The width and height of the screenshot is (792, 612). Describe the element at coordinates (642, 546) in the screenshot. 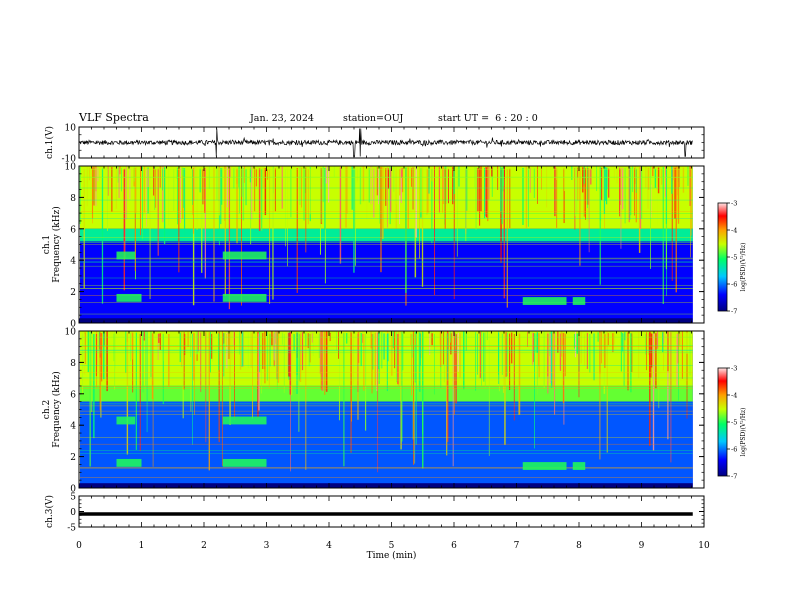

I see `x-tick-label: 9` at that location.